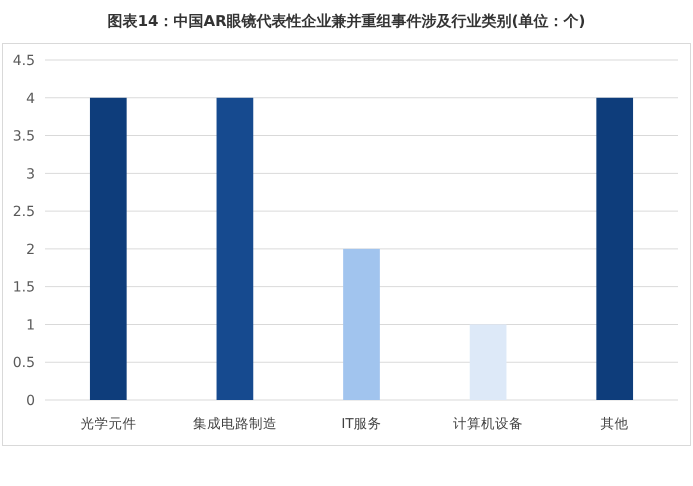  What do you see at coordinates (30, 174) in the screenshot?
I see `y-tick-label: 3` at bounding box center [30, 174].